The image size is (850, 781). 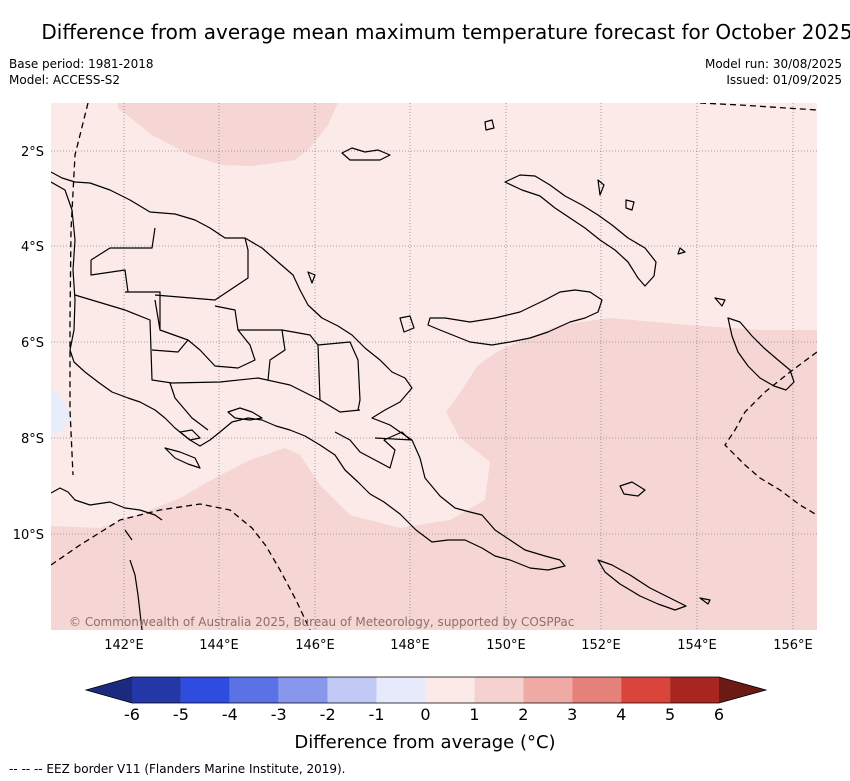 What do you see at coordinates (229, 714) in the screenshot?
I see `colorbar-tick: -4` at bounding box center [229, 714].